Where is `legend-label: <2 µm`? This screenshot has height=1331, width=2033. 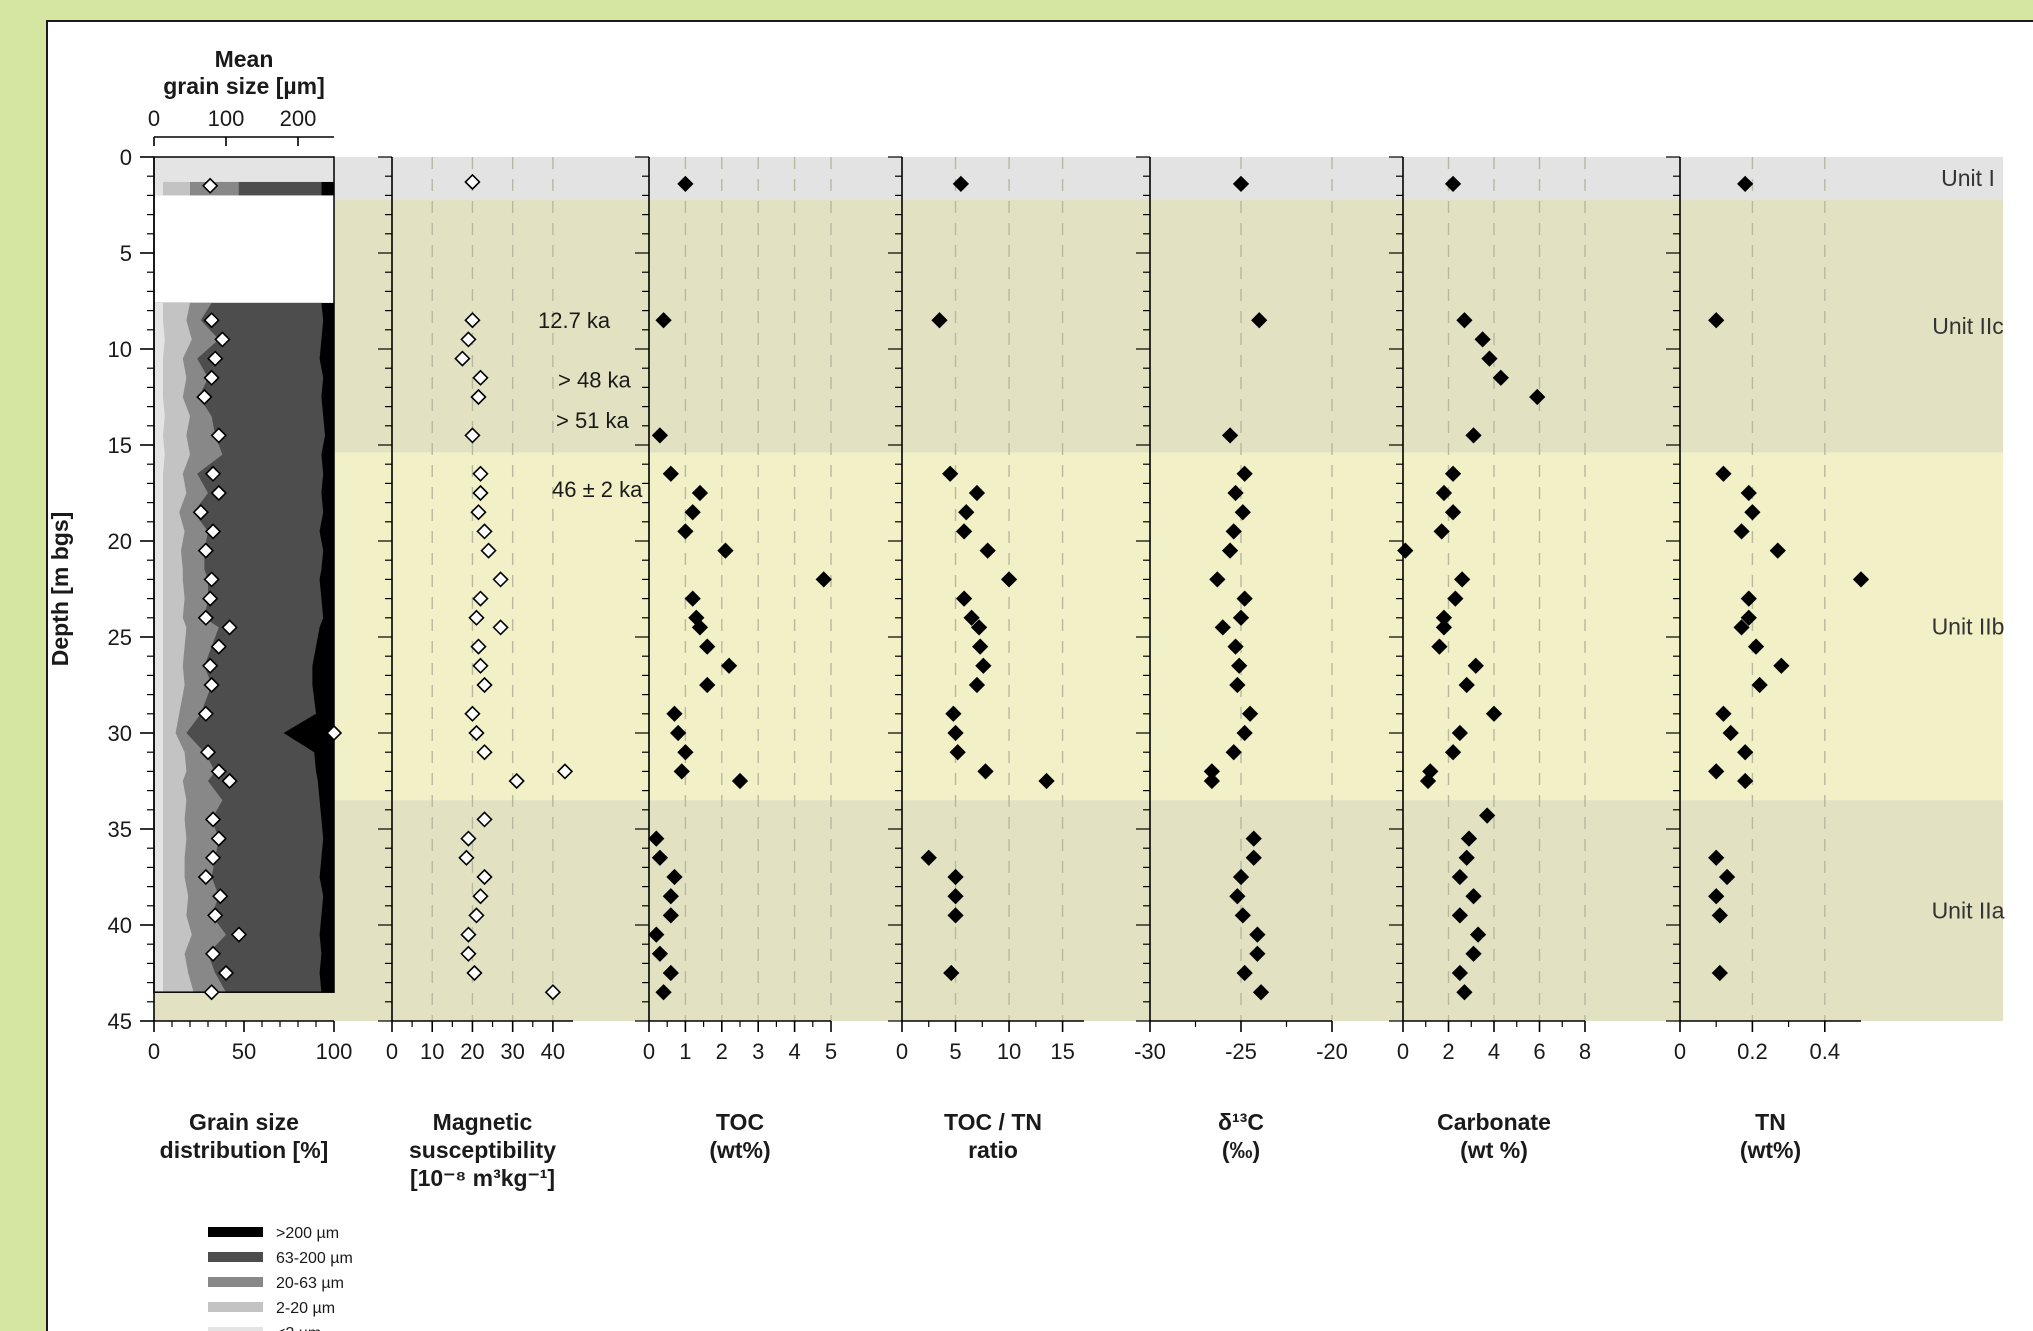
legend-label: <2 µm is located at coordinates (298, 1328).